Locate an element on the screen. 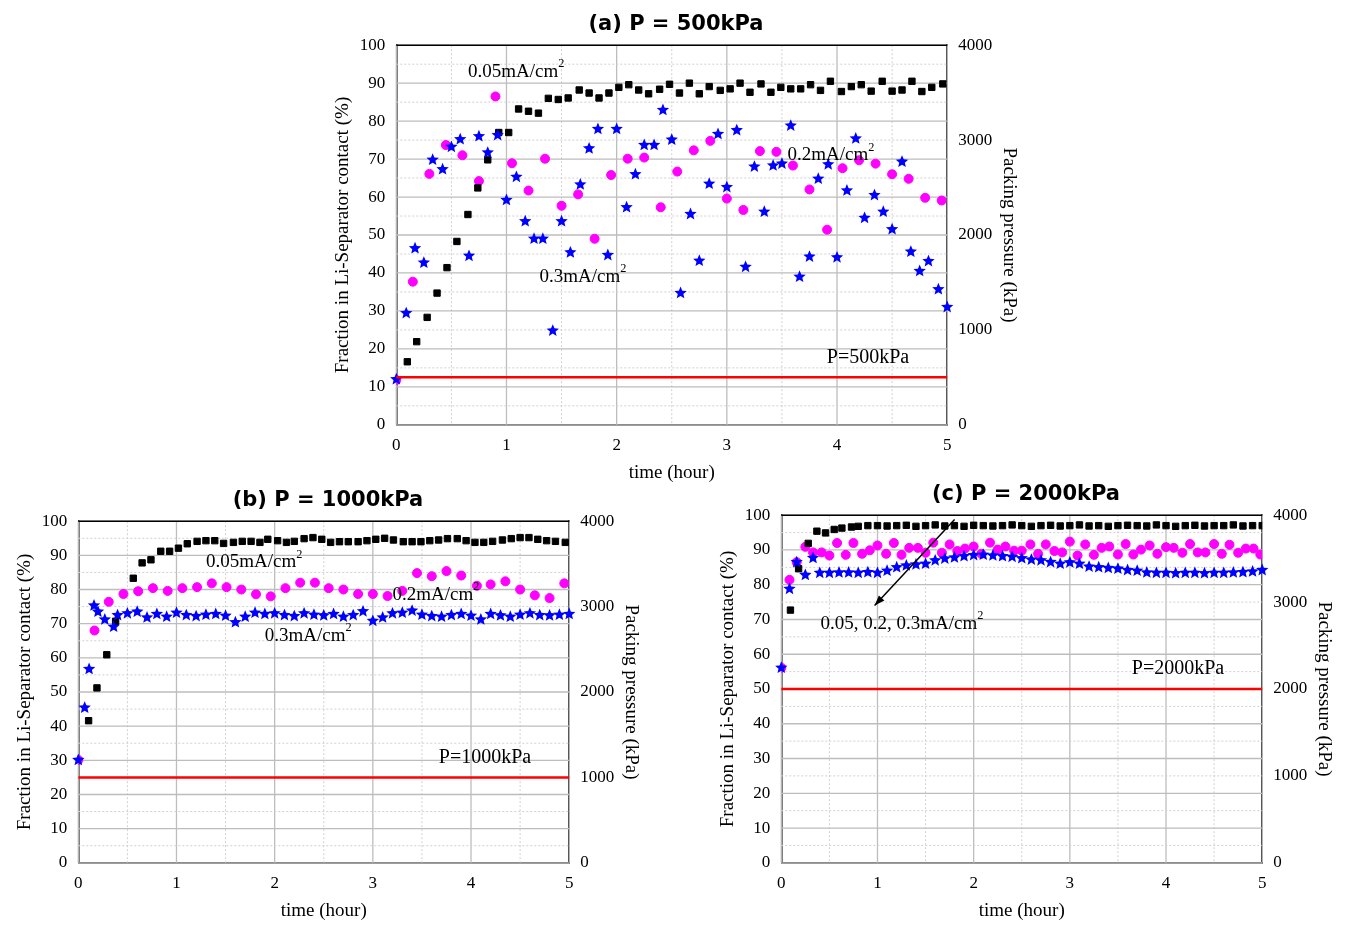 Image resolution: width=1353 pixels, height=935 pixels. ref-line-label: P=500kPa is located at coordinates (868, 355).